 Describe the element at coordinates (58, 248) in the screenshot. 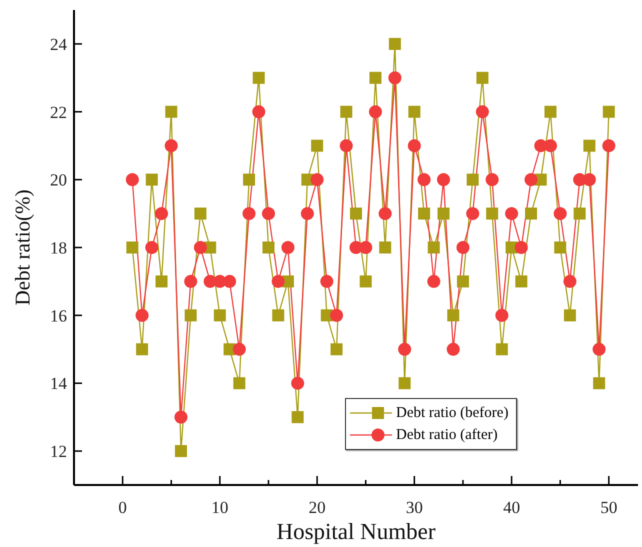

I see `y-tick-label: 18` at that location.